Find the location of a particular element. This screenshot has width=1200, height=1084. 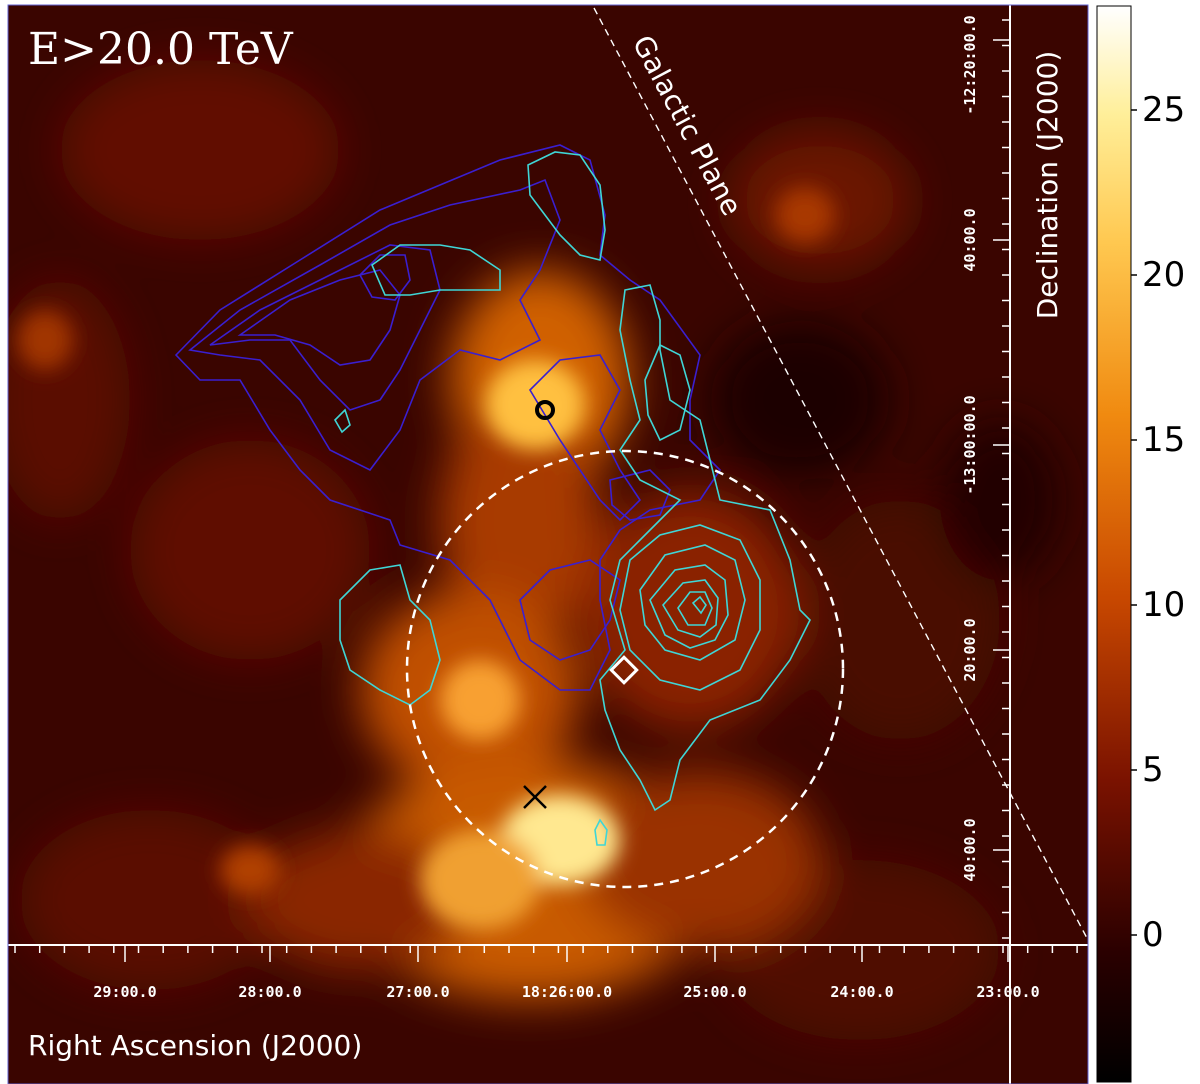

marker-diamond is located at coordinates (624, 670).